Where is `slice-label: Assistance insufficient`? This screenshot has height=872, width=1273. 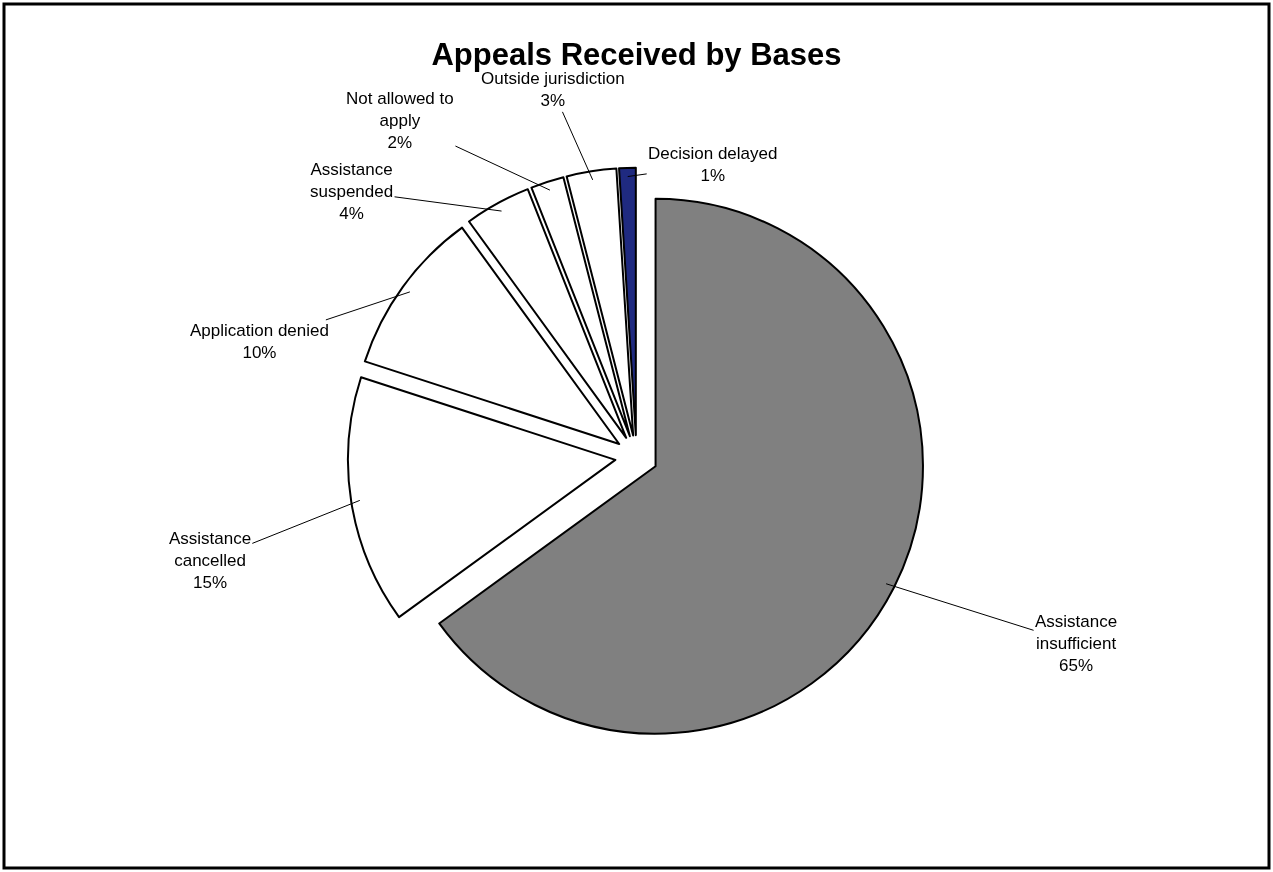
slice-label: Assistance insufficient is located at coordinates (1076, 633).